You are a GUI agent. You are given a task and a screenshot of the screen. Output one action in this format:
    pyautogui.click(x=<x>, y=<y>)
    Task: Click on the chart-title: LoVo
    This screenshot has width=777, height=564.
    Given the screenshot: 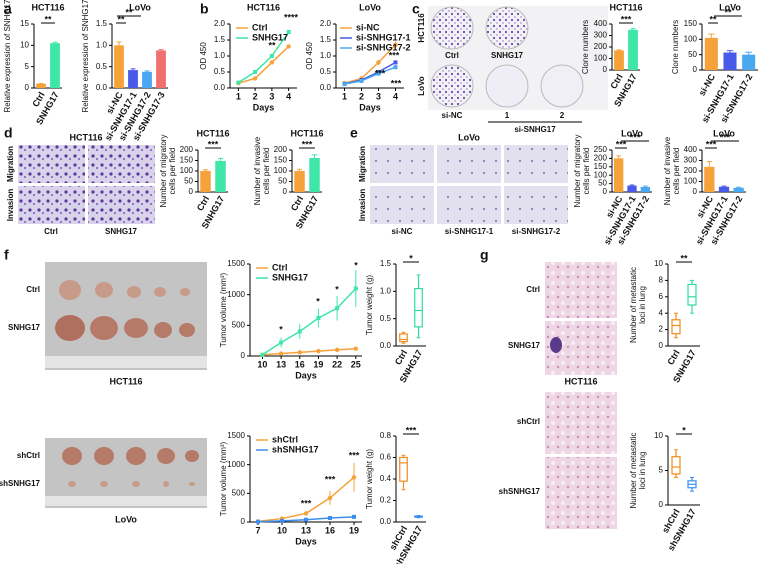 What is the action you would take?
    pyautogui.click(x=370, y=7)
    